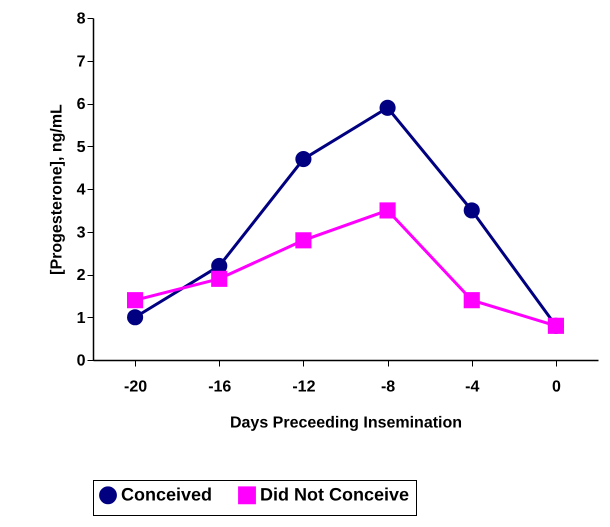 Image resolution: width=610 pixels, height=527 pixels. What do you see at coordinates (81, 190) in the screenshot?
I see `y-tick-label: 4` at bounding box center [81, 190].